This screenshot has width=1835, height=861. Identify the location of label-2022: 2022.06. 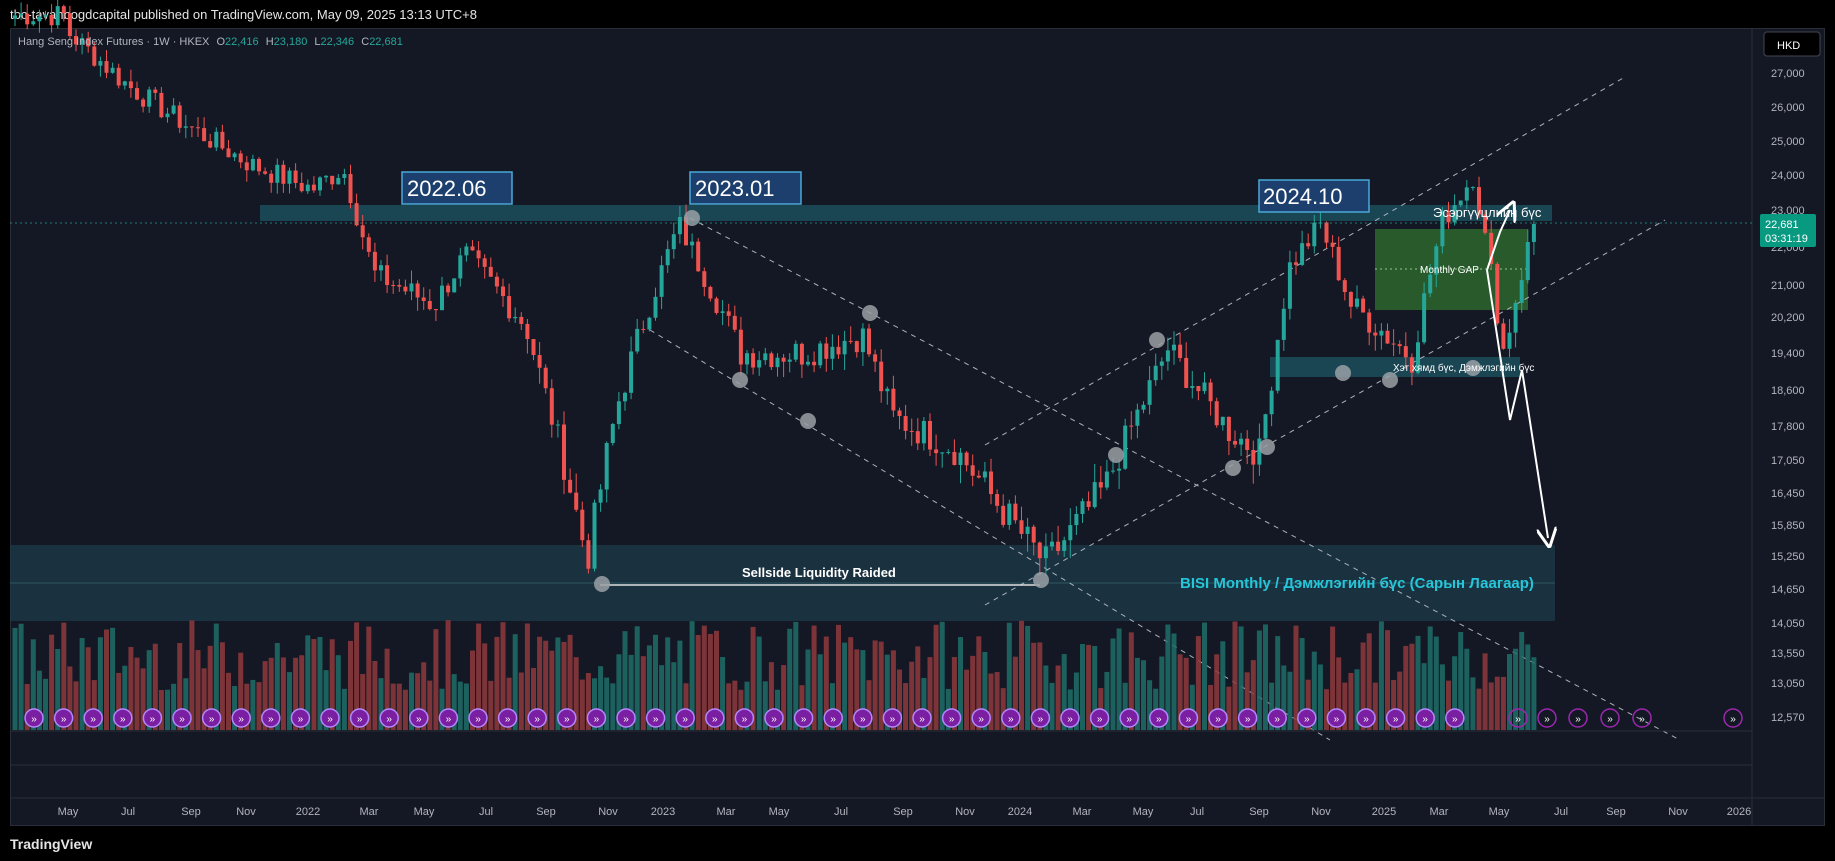
(457, 188).